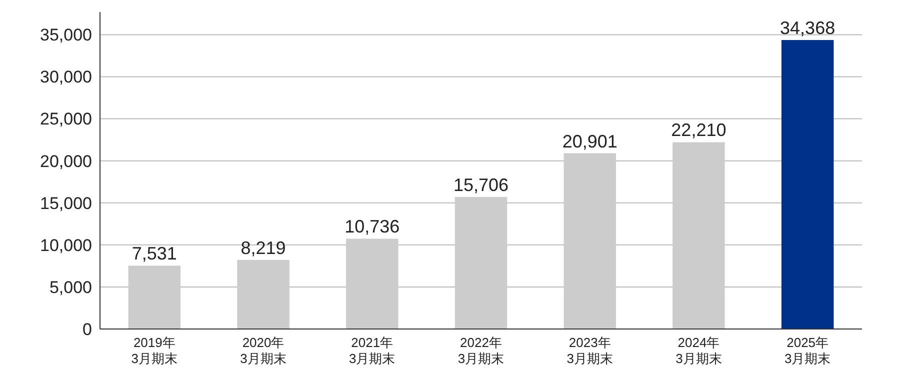 The width and height of the screenshot is (900, 380). What do you see at coordinates (372, 226) in the screenshot?
I see `data-label: 10,736` at bounding box center [372, 226].